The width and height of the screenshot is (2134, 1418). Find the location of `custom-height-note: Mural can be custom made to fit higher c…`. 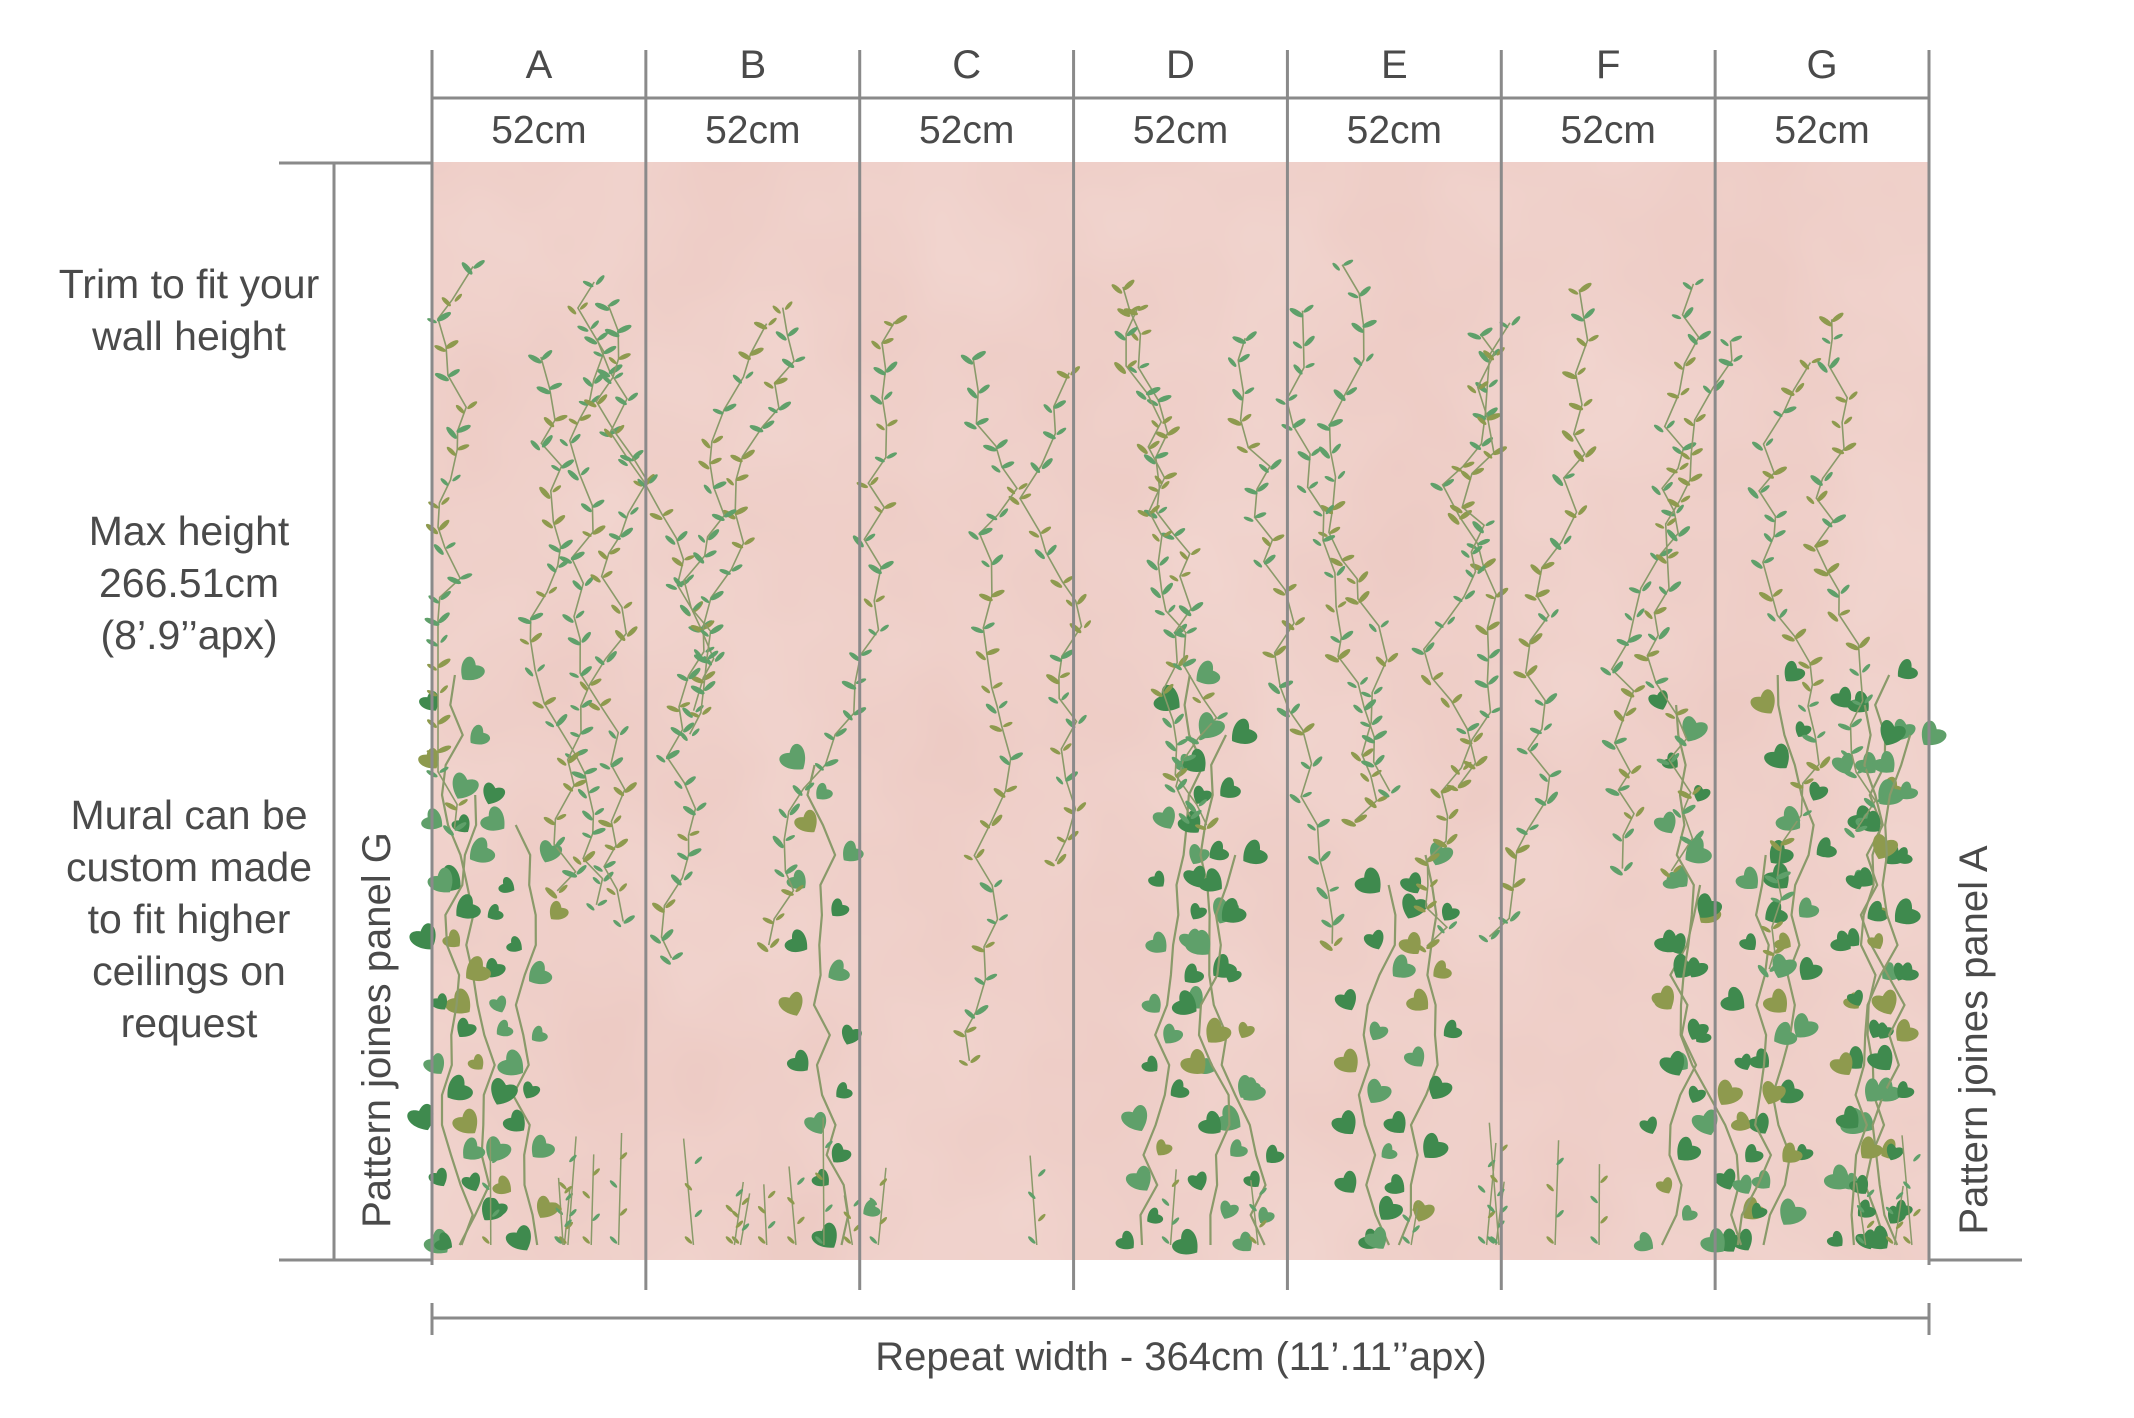

custom-height-note: Mural can be custom made to fit higher c… is located at coordinates (189, 919).